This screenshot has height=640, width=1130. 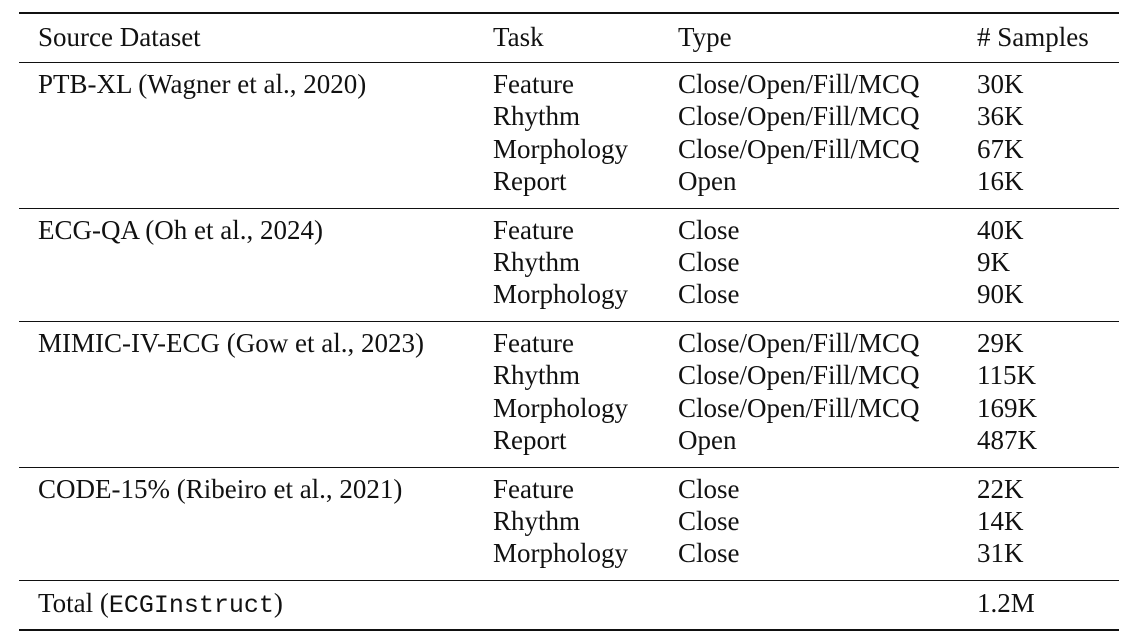 I want to click on table-row: Morphology Close 90K, so click(x=569, y=294).